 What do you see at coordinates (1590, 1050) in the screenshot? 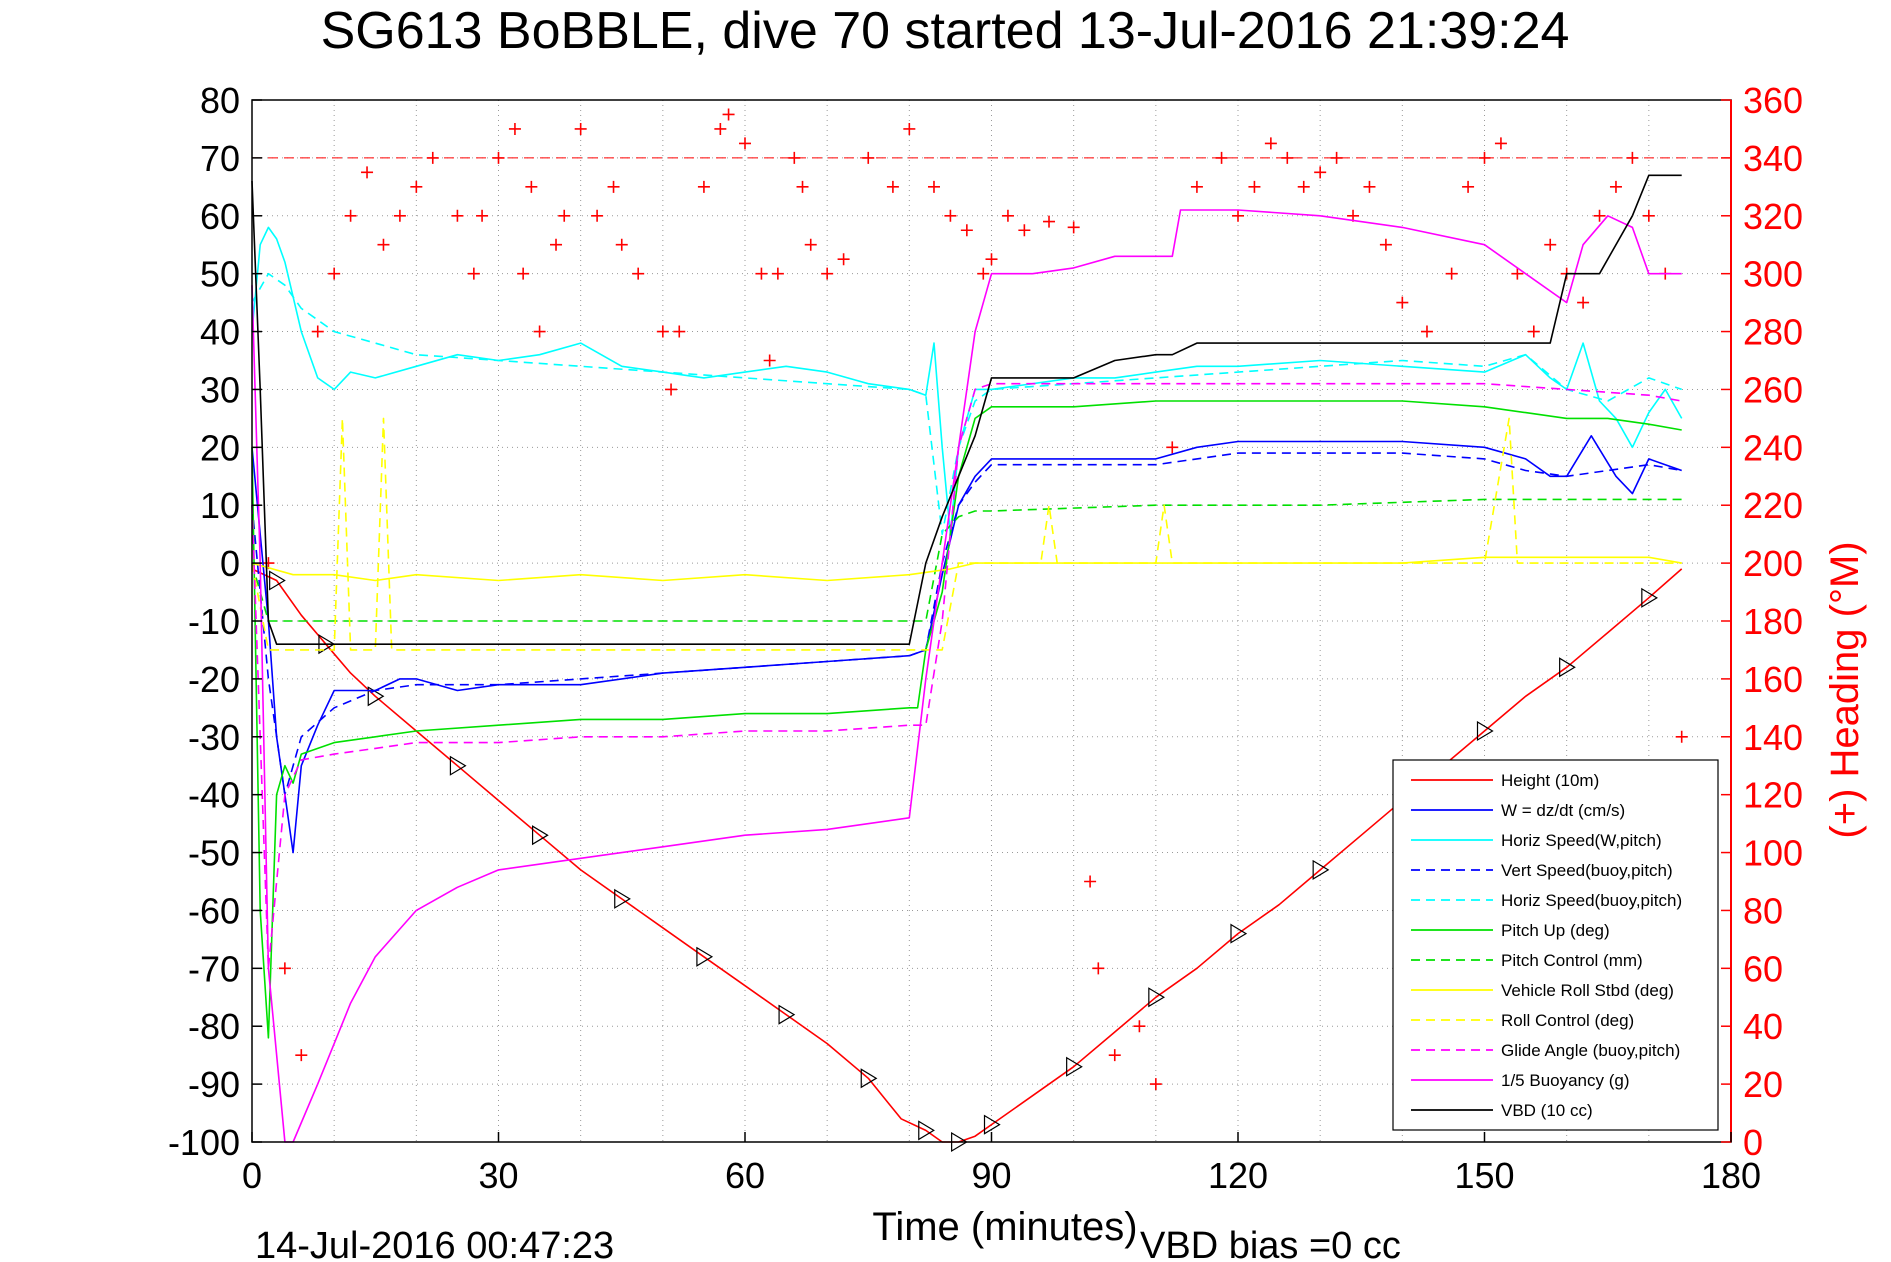
I see `legend-label: Glide Angle (buoy,pitch)` at bounding box center [1590, 1050].